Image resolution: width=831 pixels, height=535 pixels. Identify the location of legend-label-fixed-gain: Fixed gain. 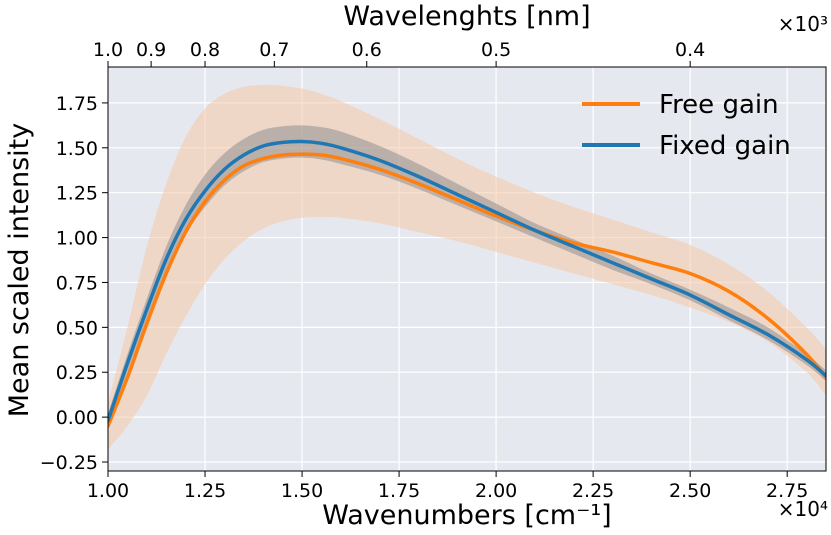
(725, 146).